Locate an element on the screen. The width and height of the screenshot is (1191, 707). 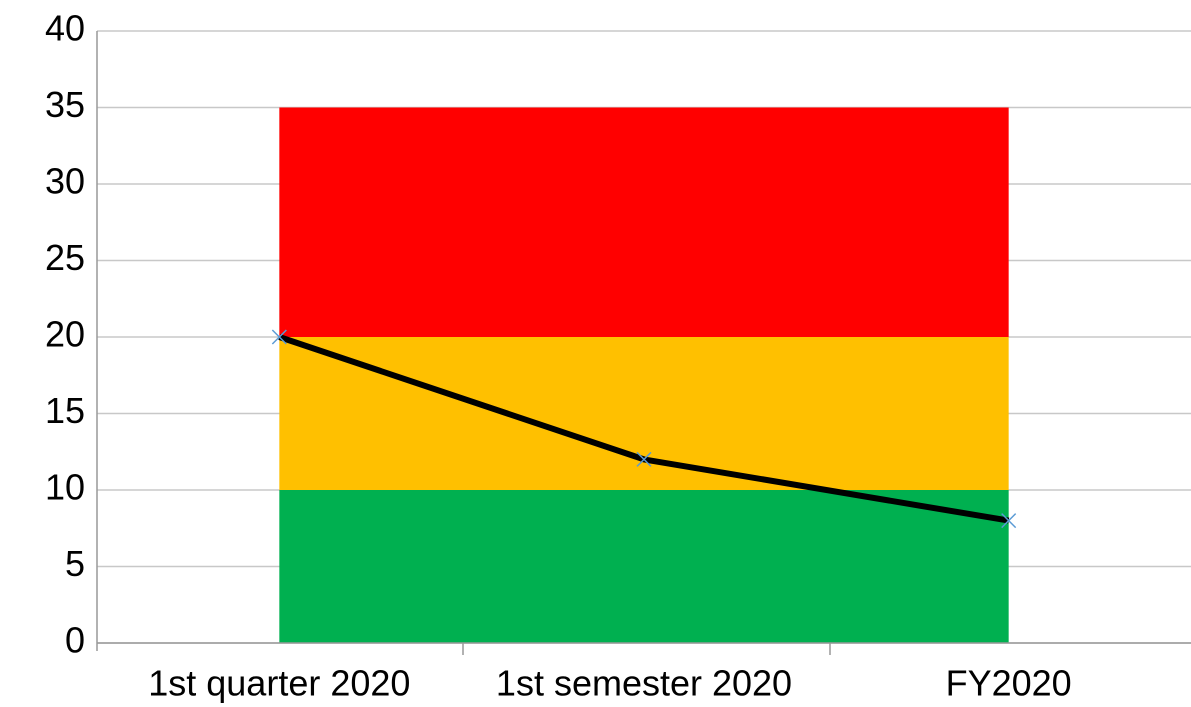
y-tick-label: 25 is located at coordinates (65, 257).